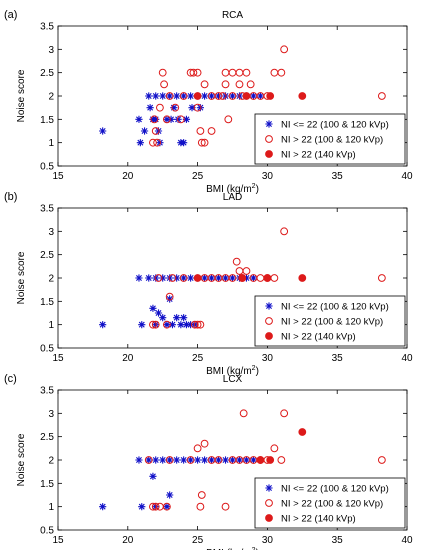 This screenshot has width=425, height=550. What do you see at coordinates (10, 197) in the screenshot?
I see `panel-label: (b)` at bounding box center [10, 197].